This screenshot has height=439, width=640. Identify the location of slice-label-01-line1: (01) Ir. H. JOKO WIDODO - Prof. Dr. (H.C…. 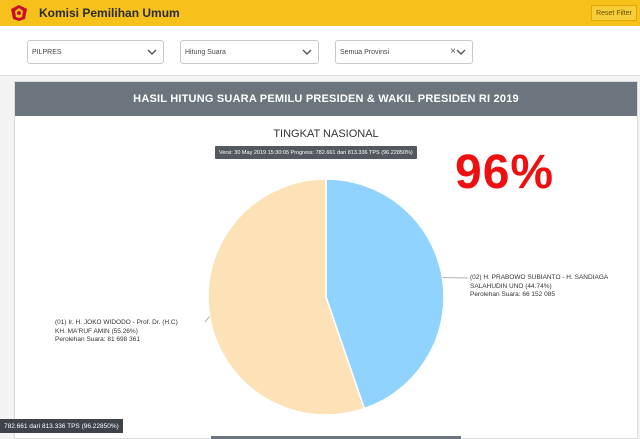
(116, 322).